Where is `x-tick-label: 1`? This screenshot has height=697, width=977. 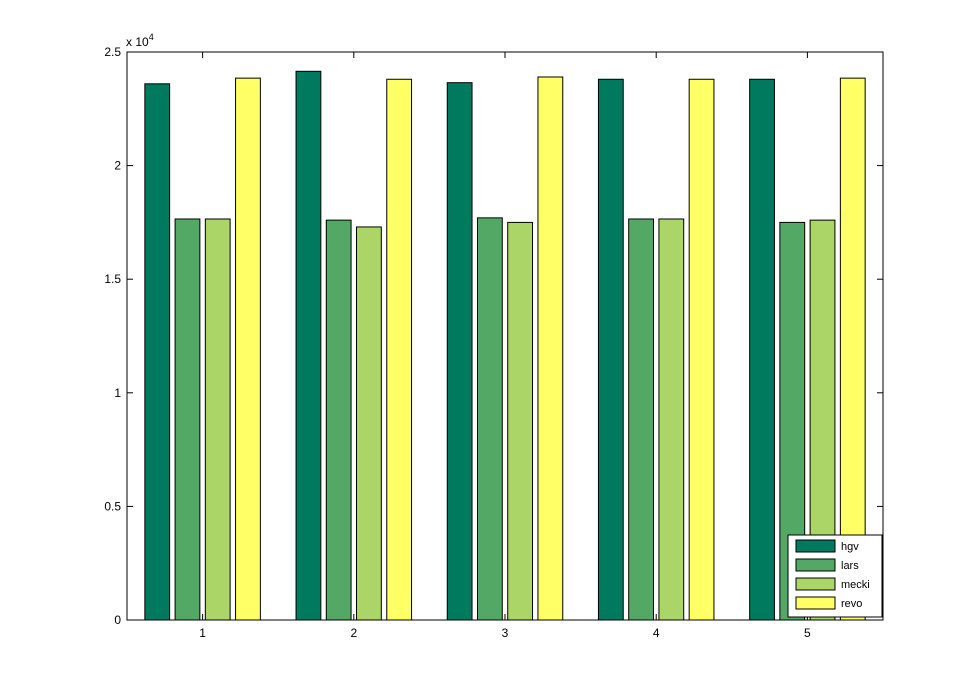
x-tick-label: 1 is located at coordinates (202, 633).